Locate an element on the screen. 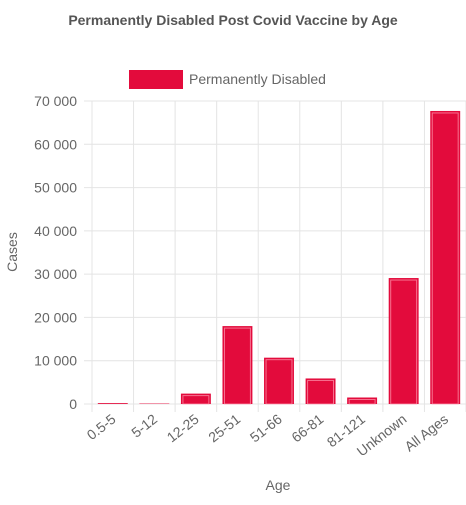 The height and width of the screenshot is (505, 466). y-tick-label: 50 000 is located at coordinates (55, 188).